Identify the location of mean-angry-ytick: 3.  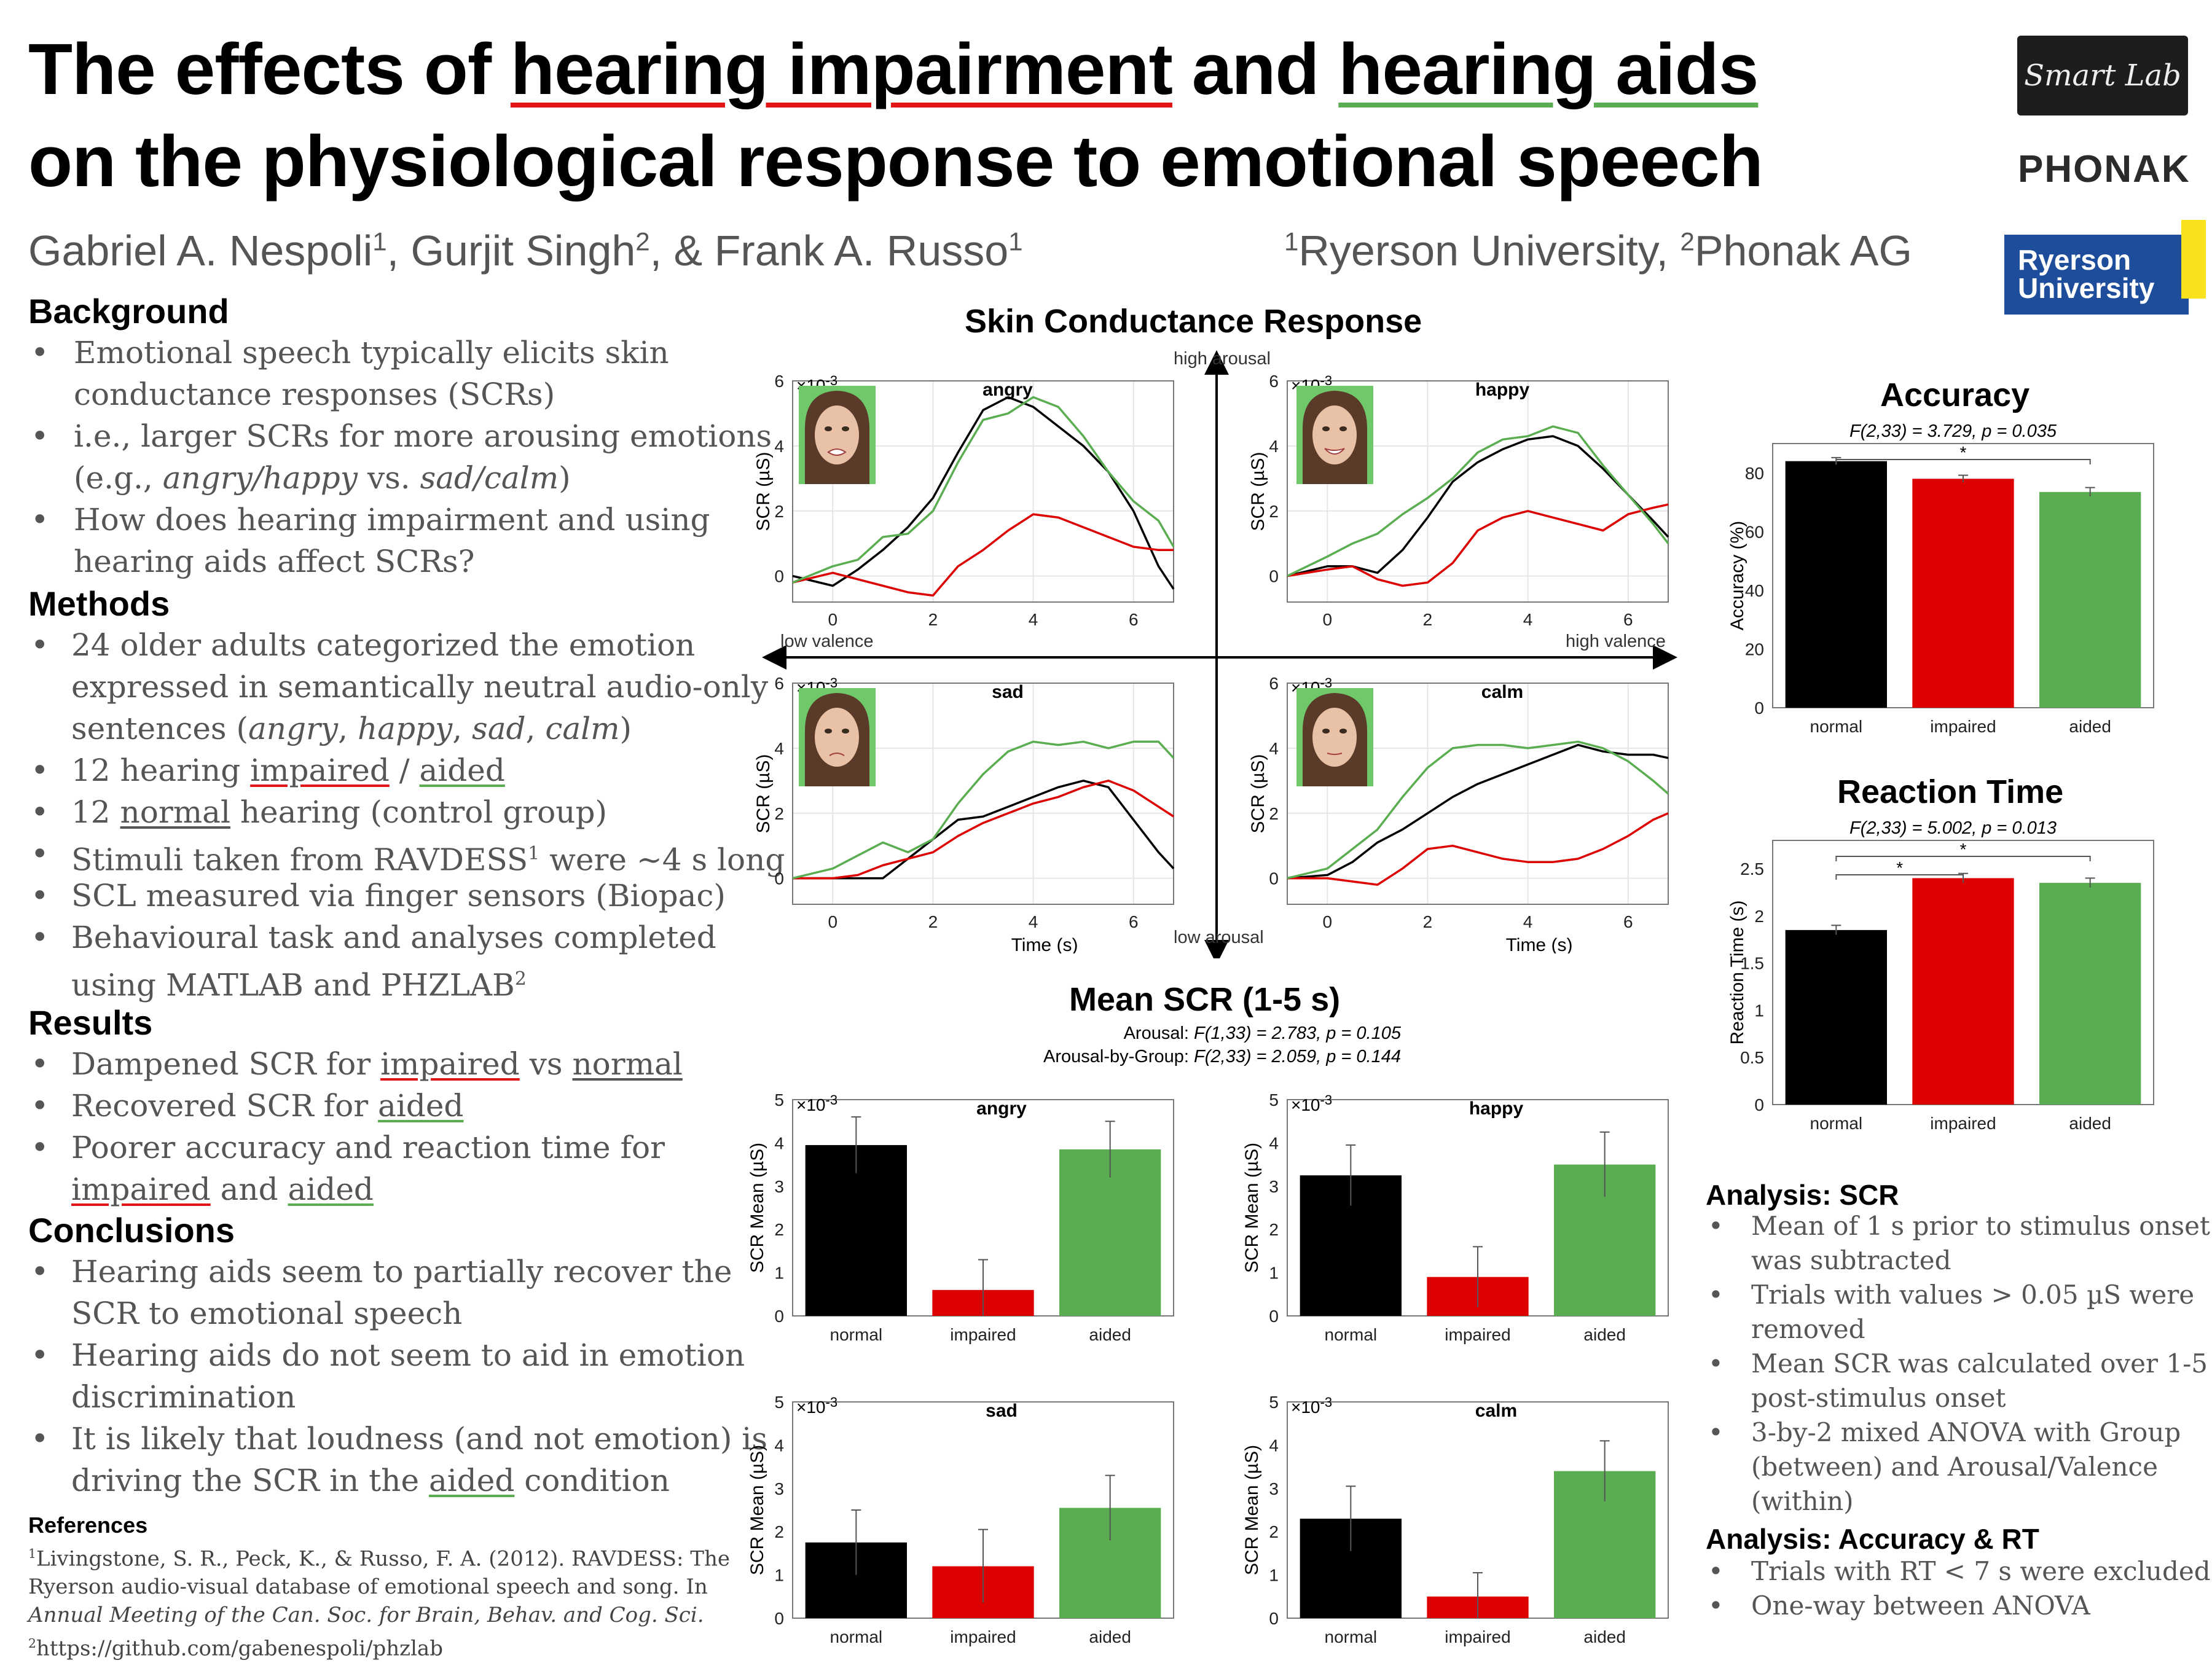
(779, 1186).